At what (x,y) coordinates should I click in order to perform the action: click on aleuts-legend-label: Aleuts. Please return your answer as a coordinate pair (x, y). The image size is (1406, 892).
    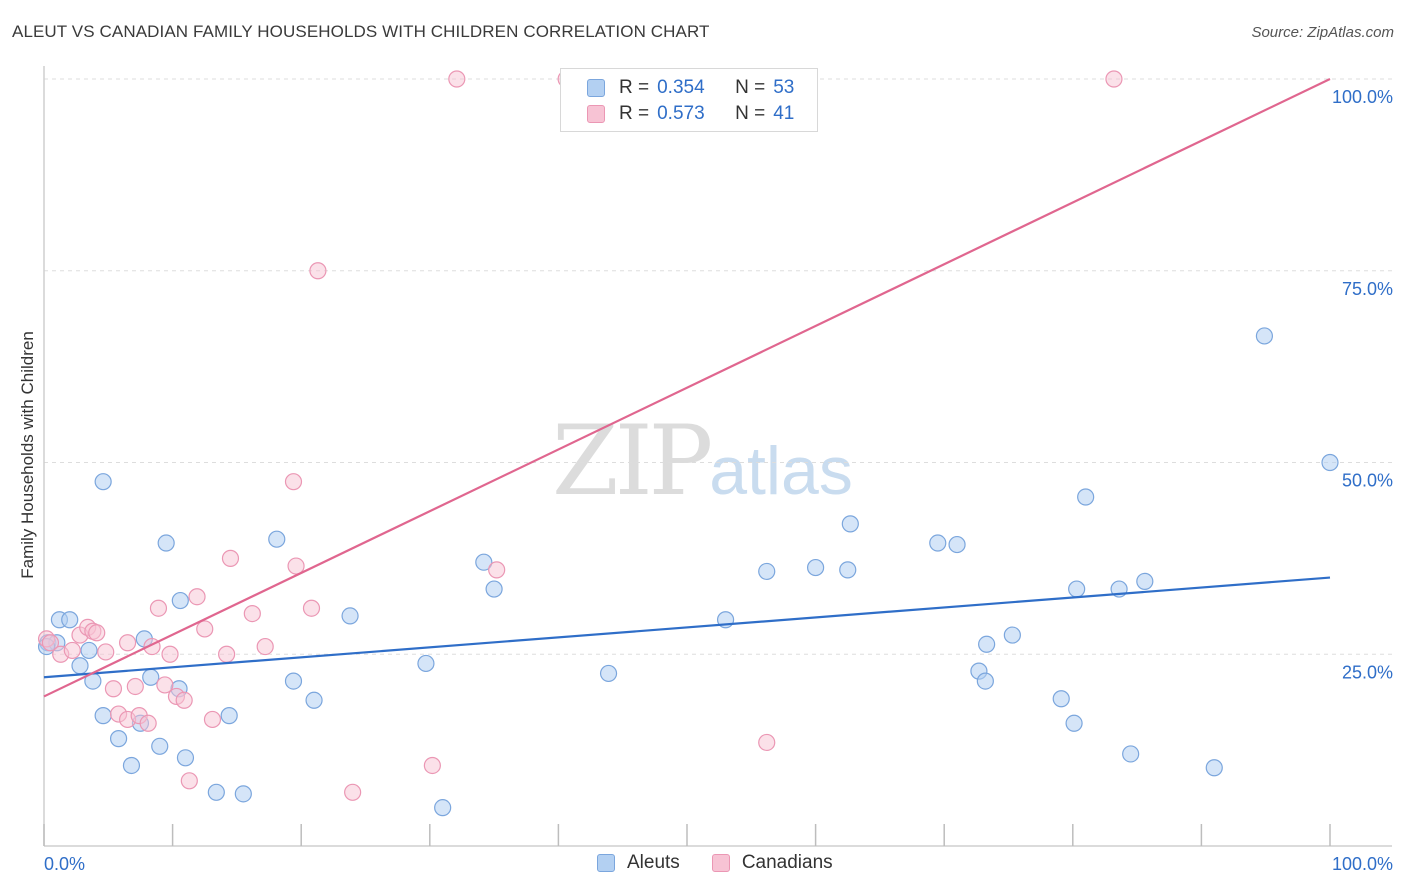
    Looking at the image, I should click on (653, 862).